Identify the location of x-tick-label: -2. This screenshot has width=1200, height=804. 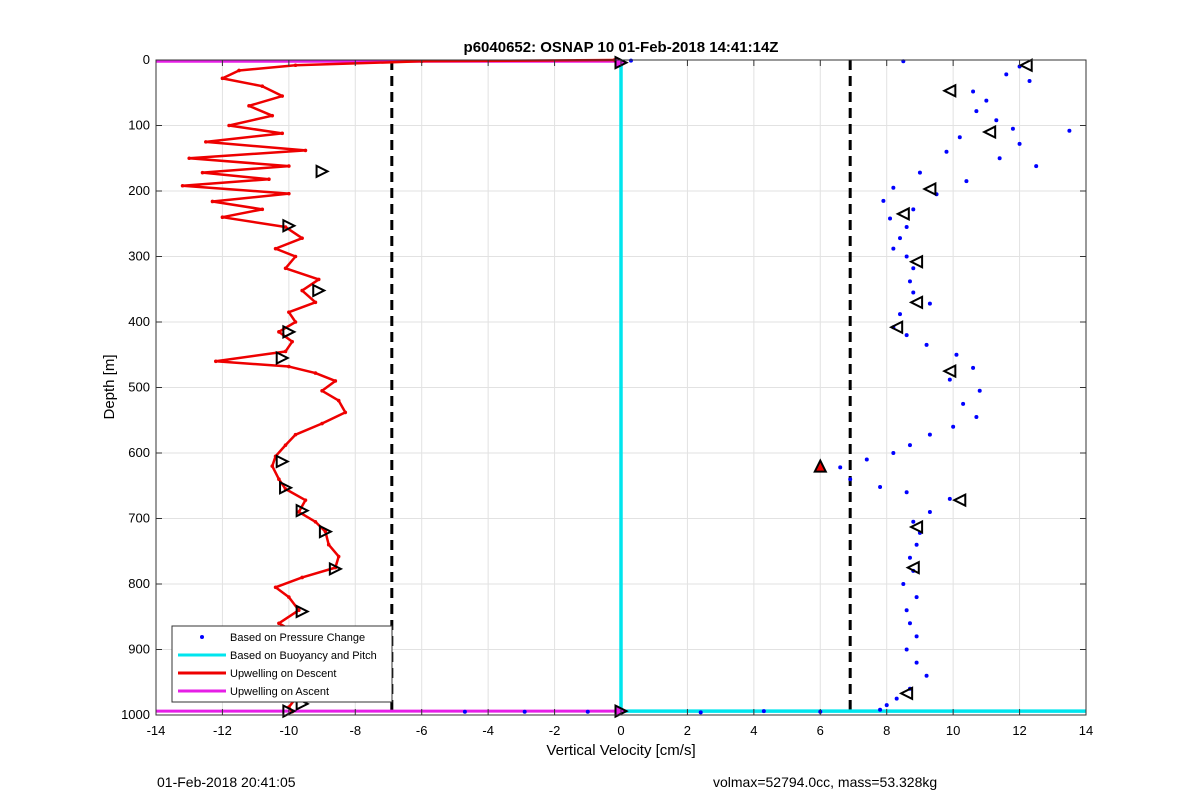
(555, 730).